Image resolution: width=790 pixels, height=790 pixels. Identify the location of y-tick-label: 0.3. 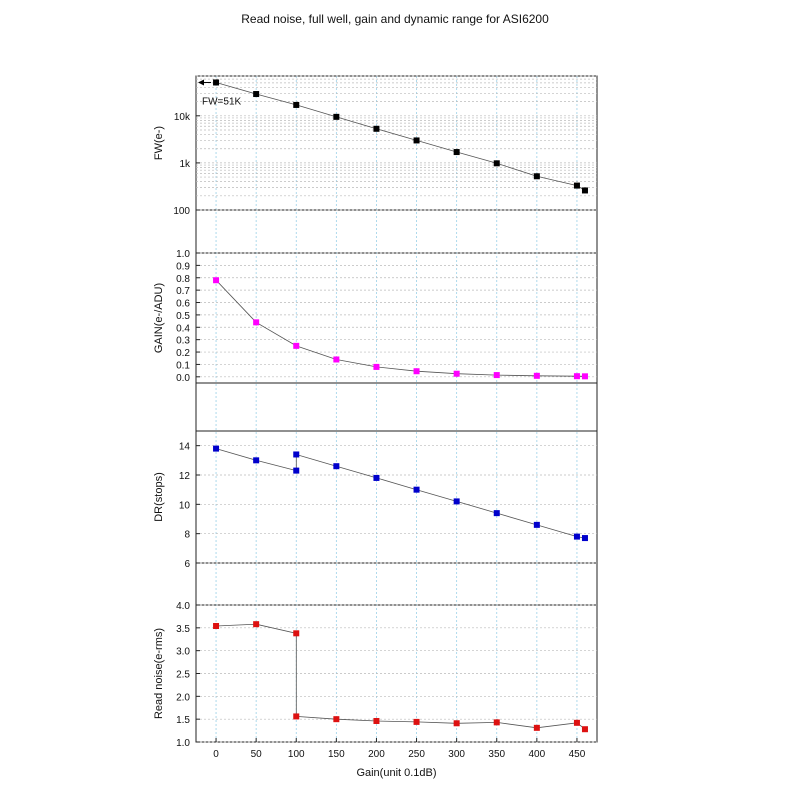
(183, 341).